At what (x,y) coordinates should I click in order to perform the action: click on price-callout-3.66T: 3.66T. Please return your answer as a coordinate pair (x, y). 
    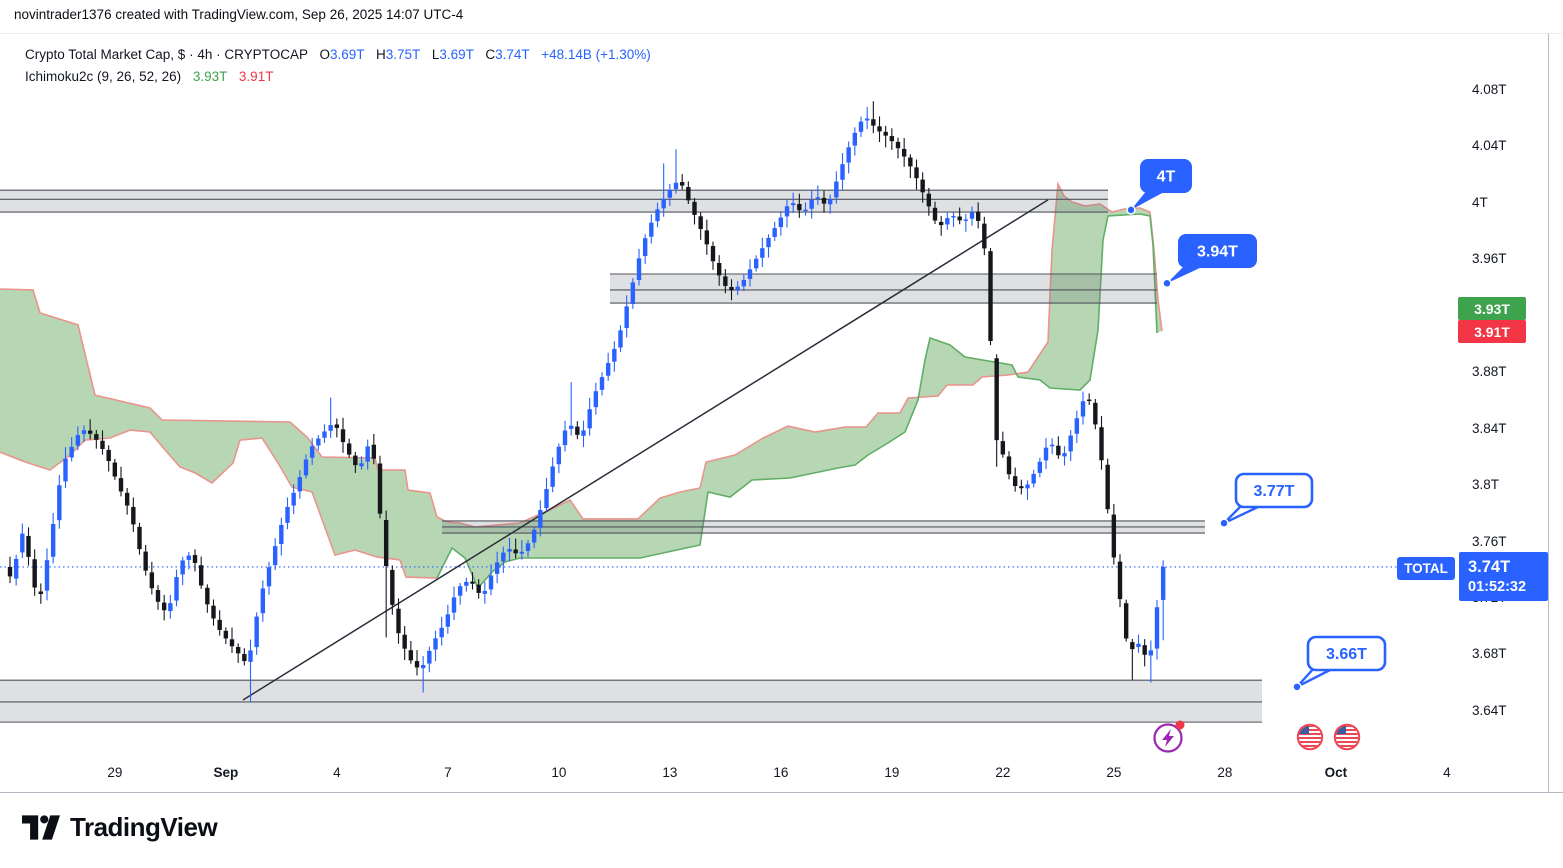
    Looking at the image, I should click on (1339, 663).